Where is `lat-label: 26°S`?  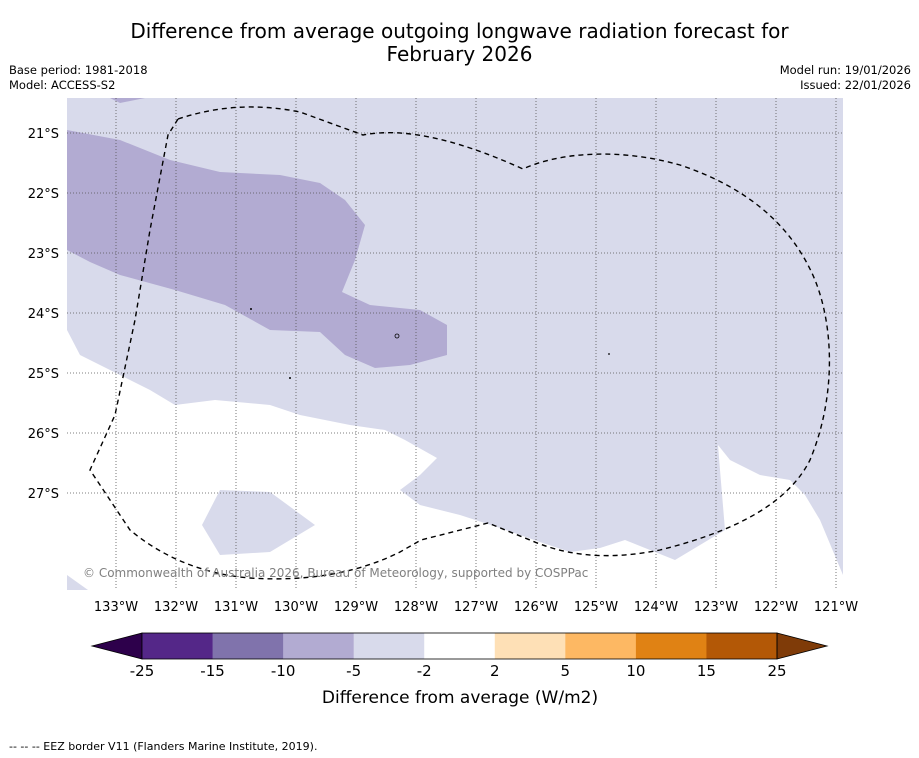 lat-label: 26°S is located at coordinates (43, 434).